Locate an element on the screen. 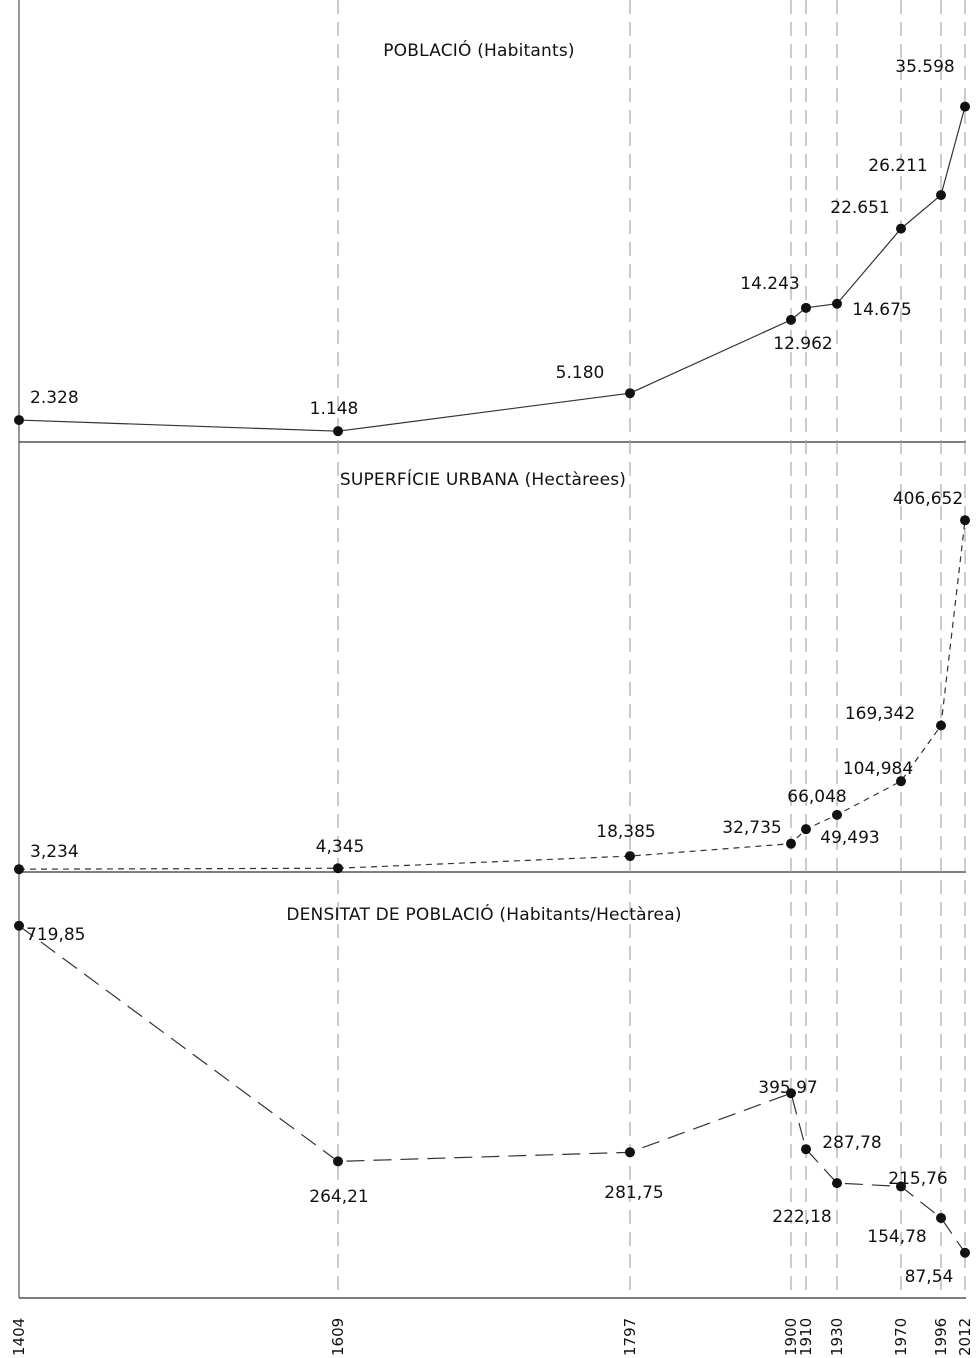 This screenshot has height=1358, width=976. x-tick-1930: 1930 is located at coordinates (837, 1337).